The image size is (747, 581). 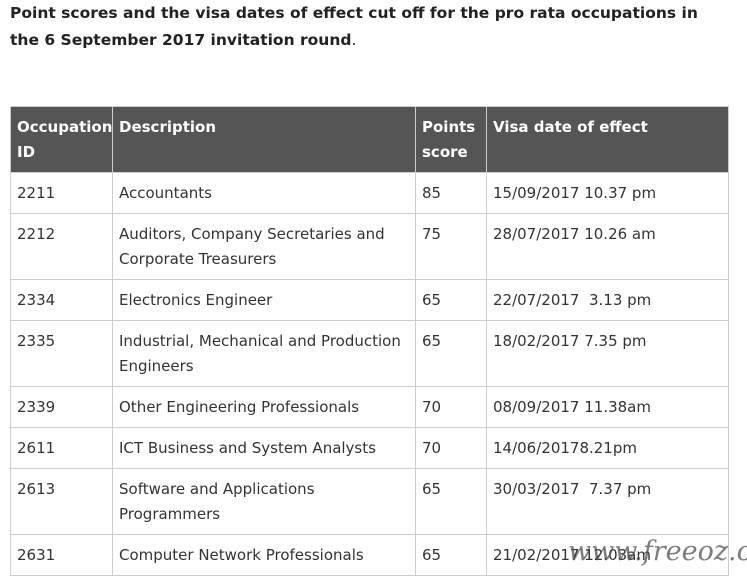 I want to click on table-cell: Other Engineering Professionals, so click(x=264, y=407).